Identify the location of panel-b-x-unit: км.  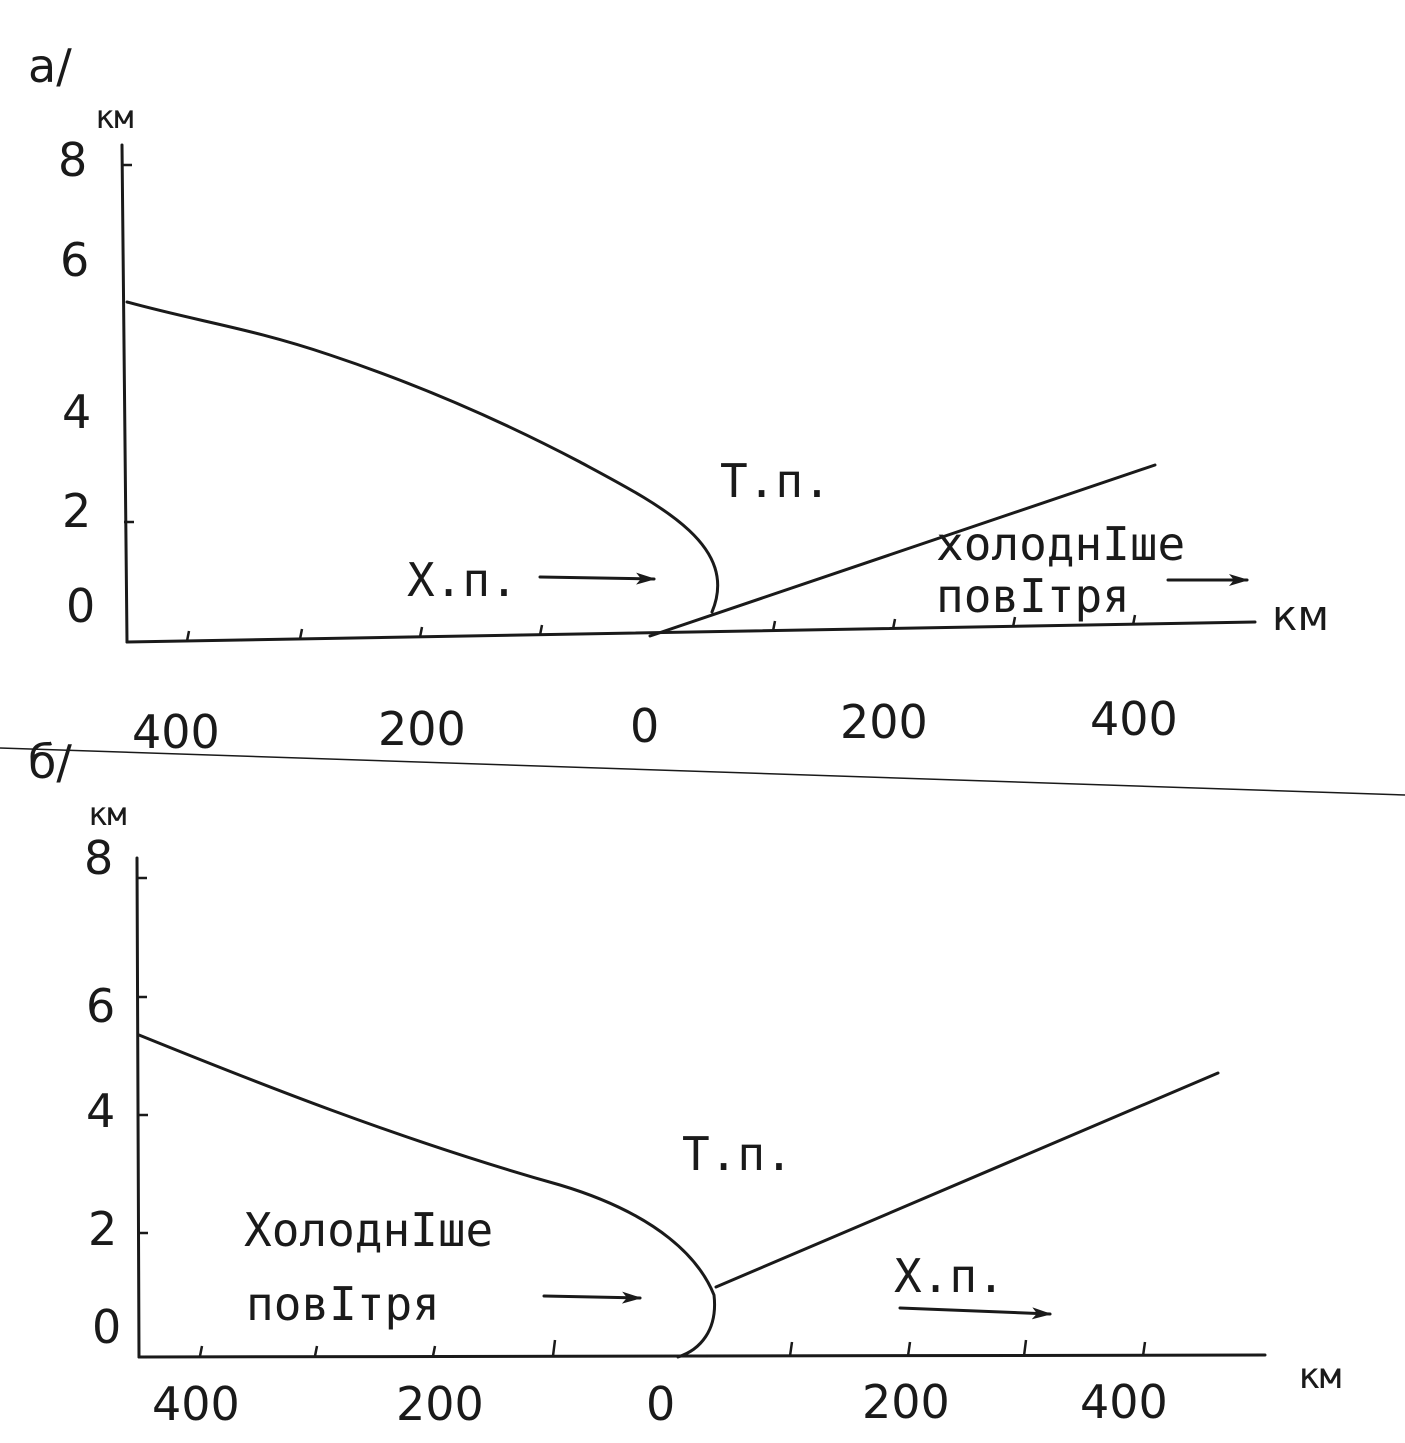
(1319, 1376).